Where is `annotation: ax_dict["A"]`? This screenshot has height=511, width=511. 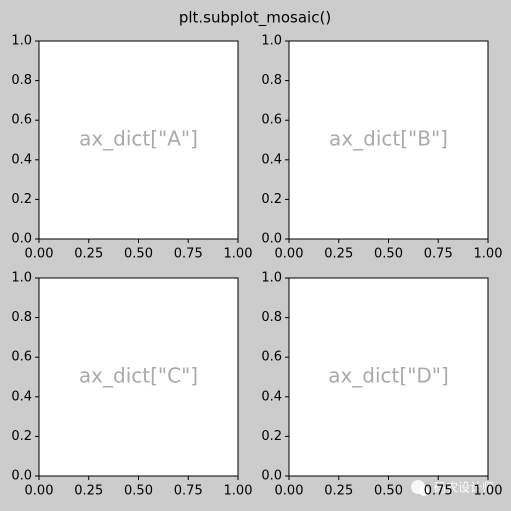 annotation: ax_dict["A"] is located at coordinates (138, 139).